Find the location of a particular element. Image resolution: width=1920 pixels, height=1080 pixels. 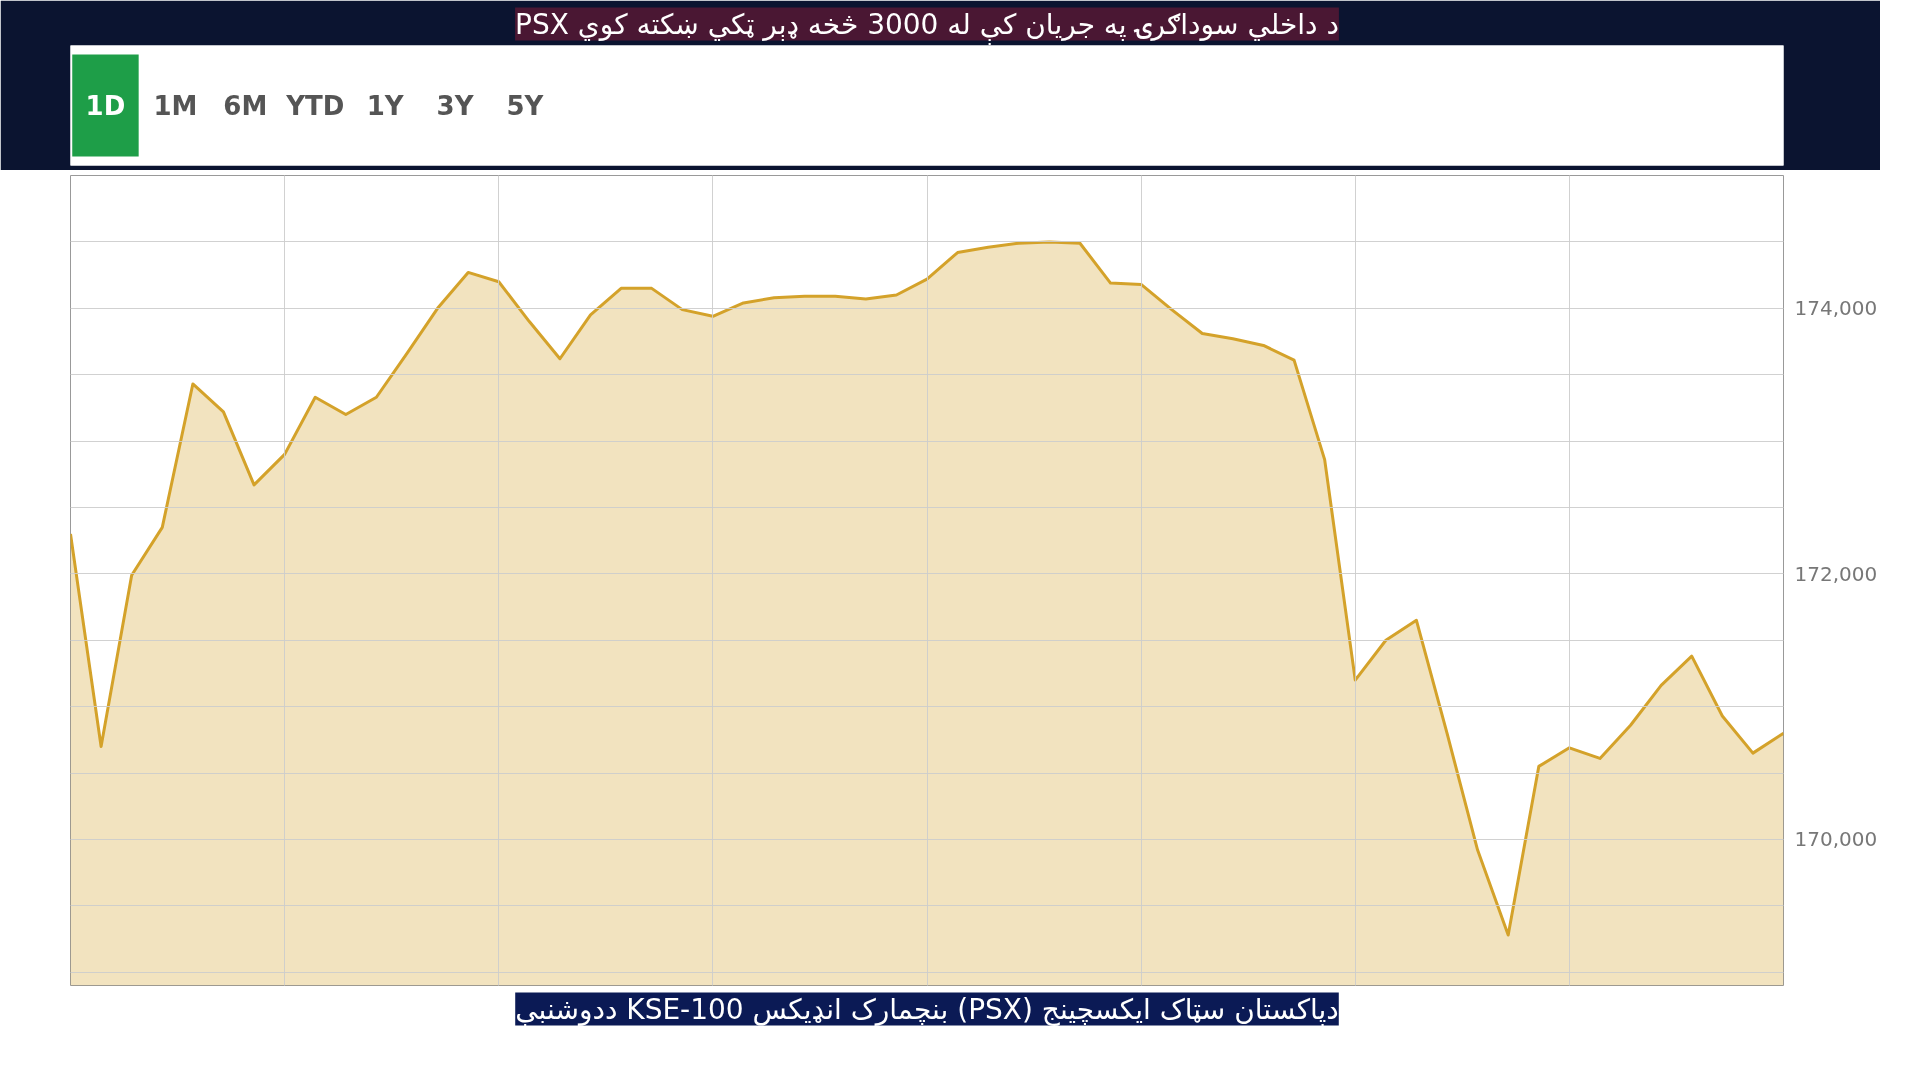

text: 3Y is located at coordinates (455, 105).